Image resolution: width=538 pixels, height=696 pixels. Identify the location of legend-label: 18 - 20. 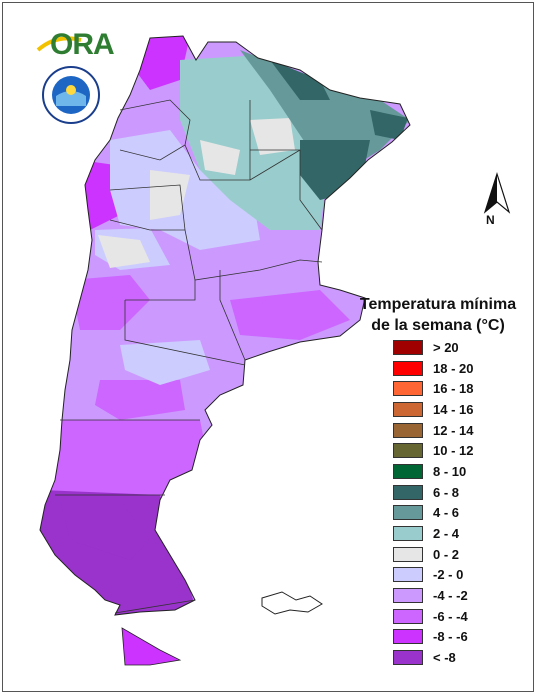
(453, 368).